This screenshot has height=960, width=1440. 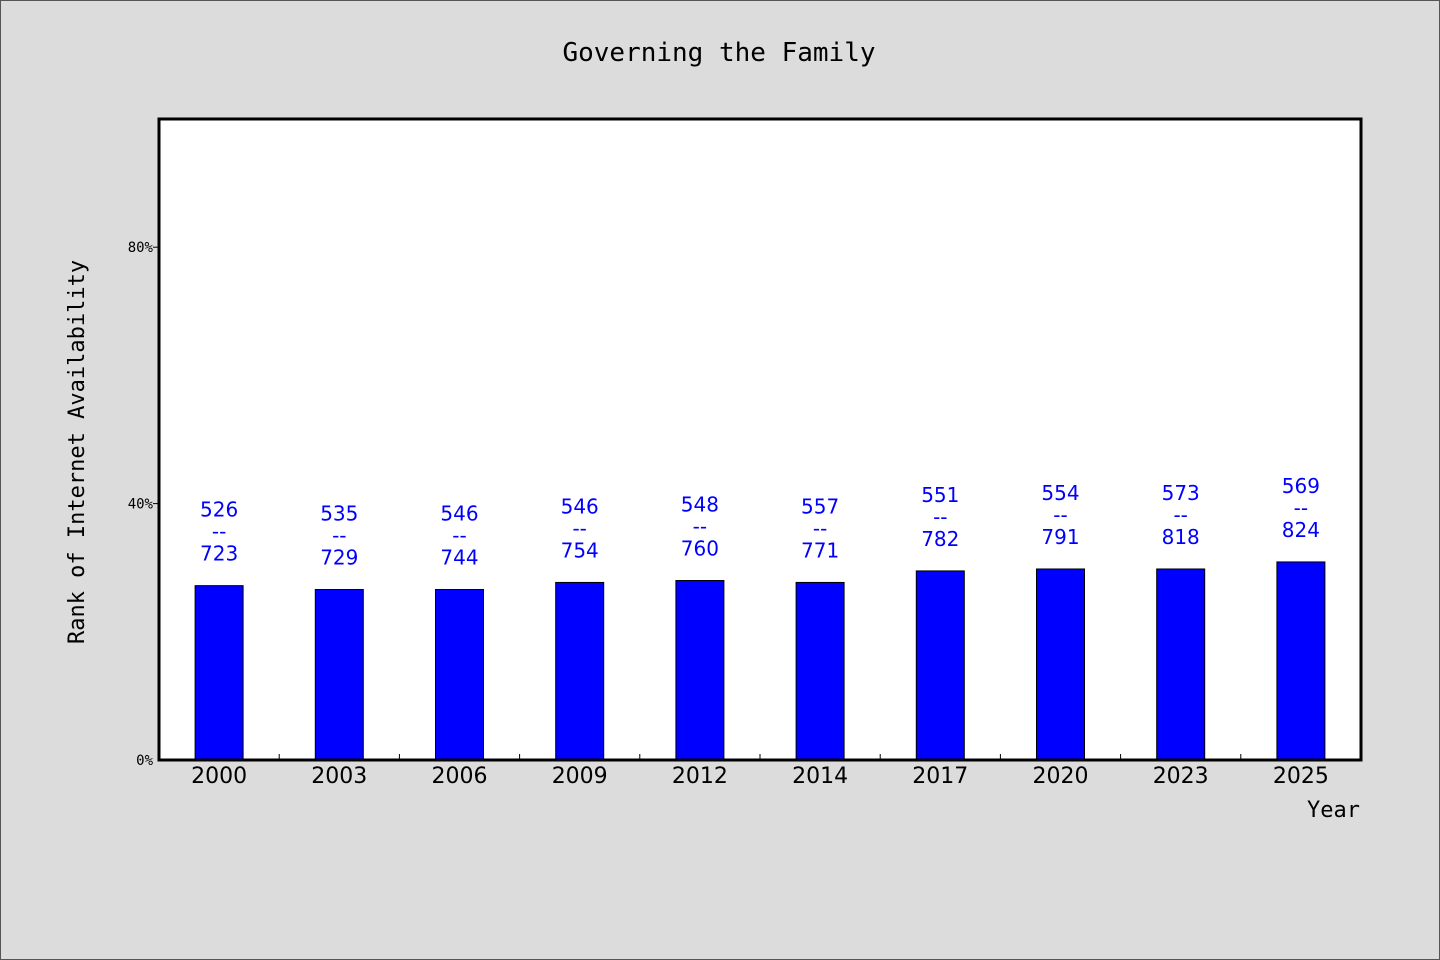 I want to click on bar-2000, so click(x=219, y=673).